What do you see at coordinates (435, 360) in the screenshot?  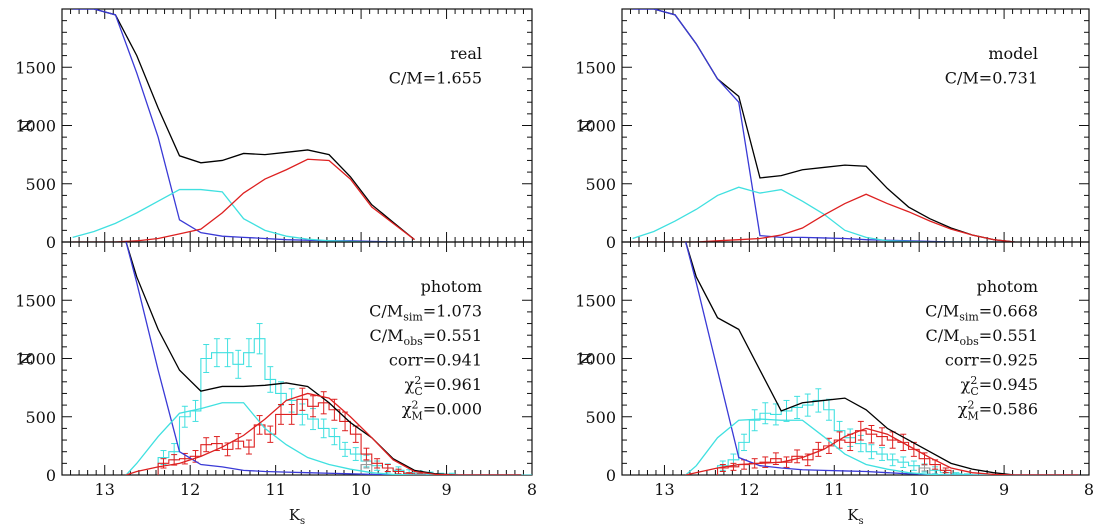 I see `panel-annotation: corr=0.941` at bounding box center [435, 360].